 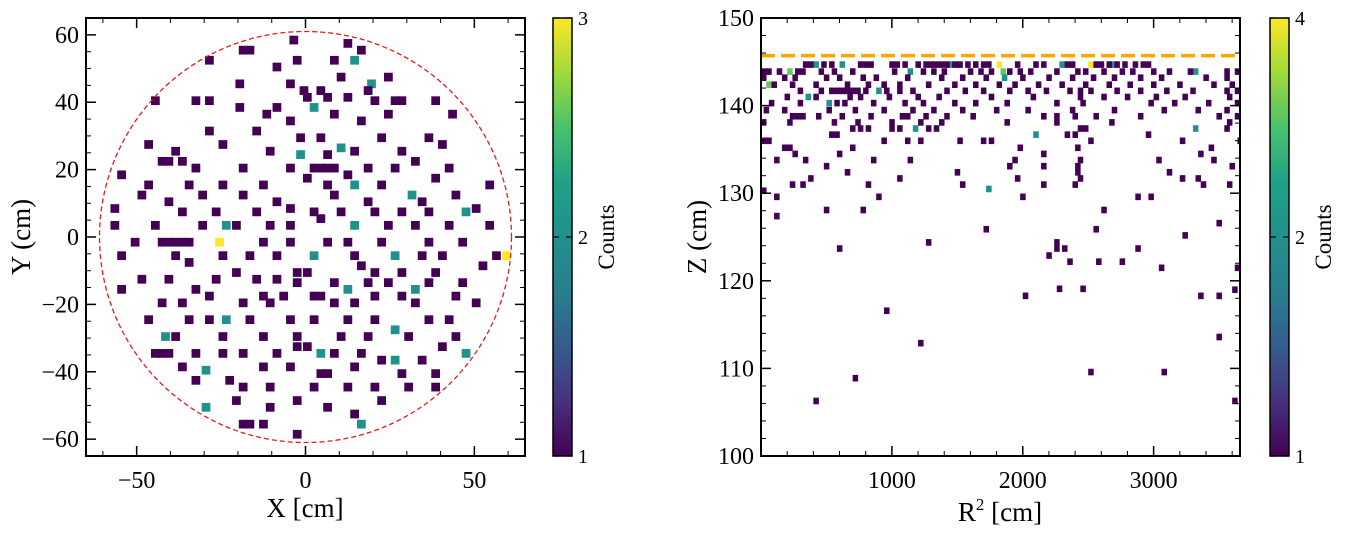 What do you see at coordinates (1154, 481) in the screenshot?
I see `x-tick-label: 3000` at bounding box center [1154, 481].